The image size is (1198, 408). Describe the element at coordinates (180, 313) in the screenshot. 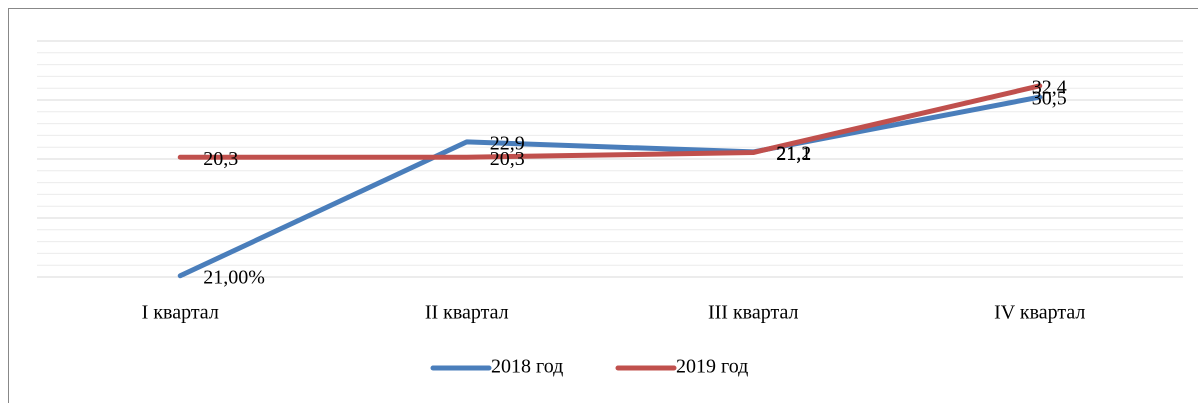

I see `x-tick-label: I квартал` at that location.